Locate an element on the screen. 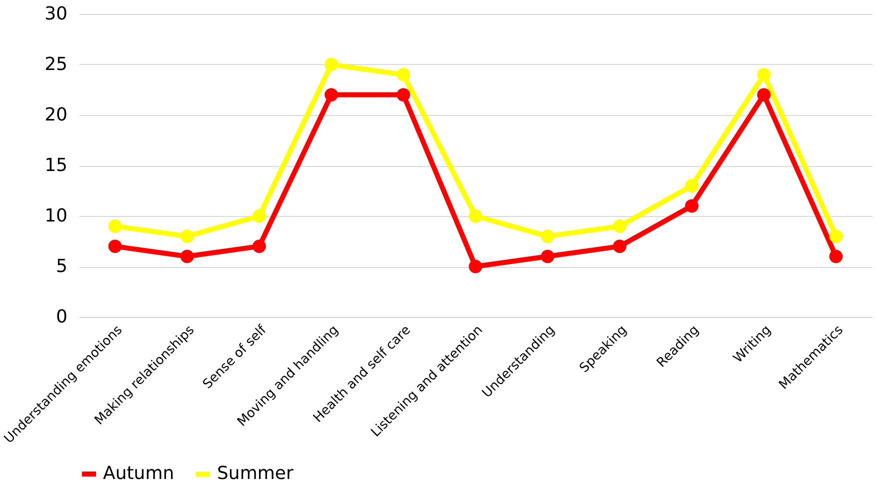  legend-label: Autumn is located at coordinates (138, 473).